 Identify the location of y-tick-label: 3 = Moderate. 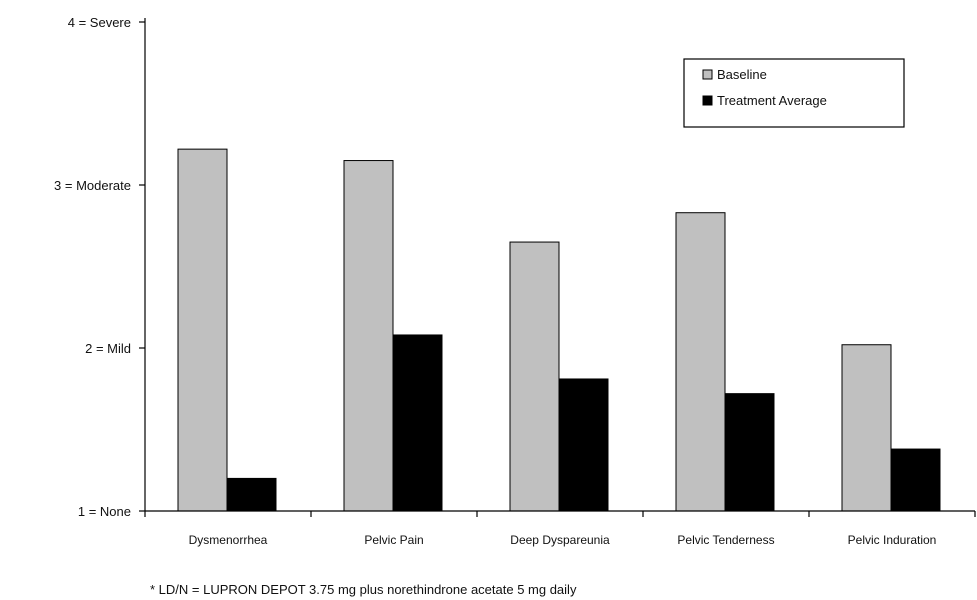
(92, 185).